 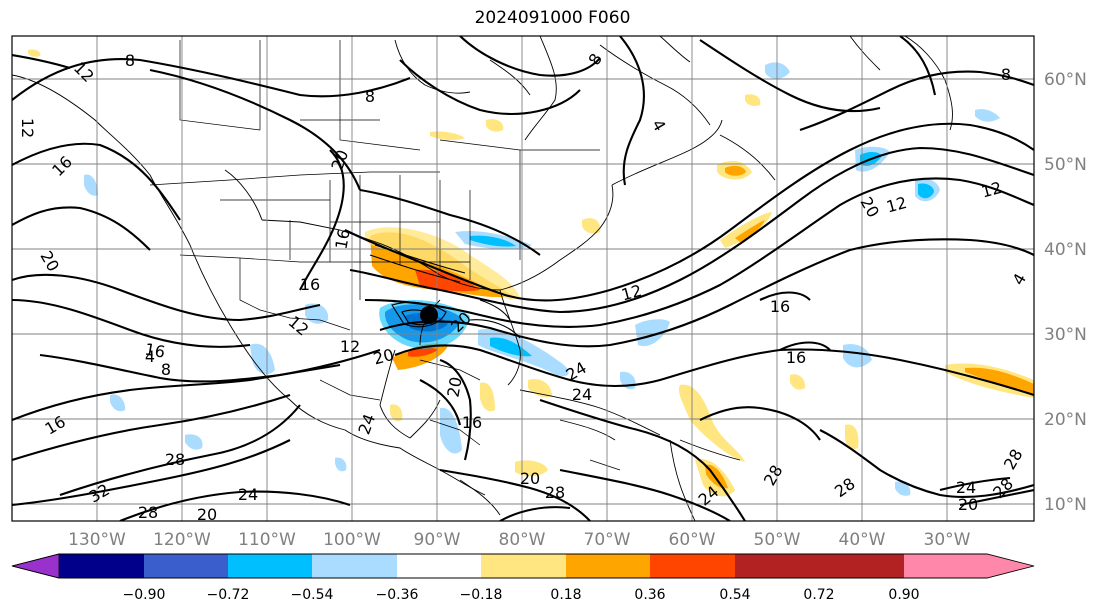 What do you see at coordinates (903, 595) in the screenshot?
I see `colorbar-tick-label: 0.90` at bounding box center [903, 595].